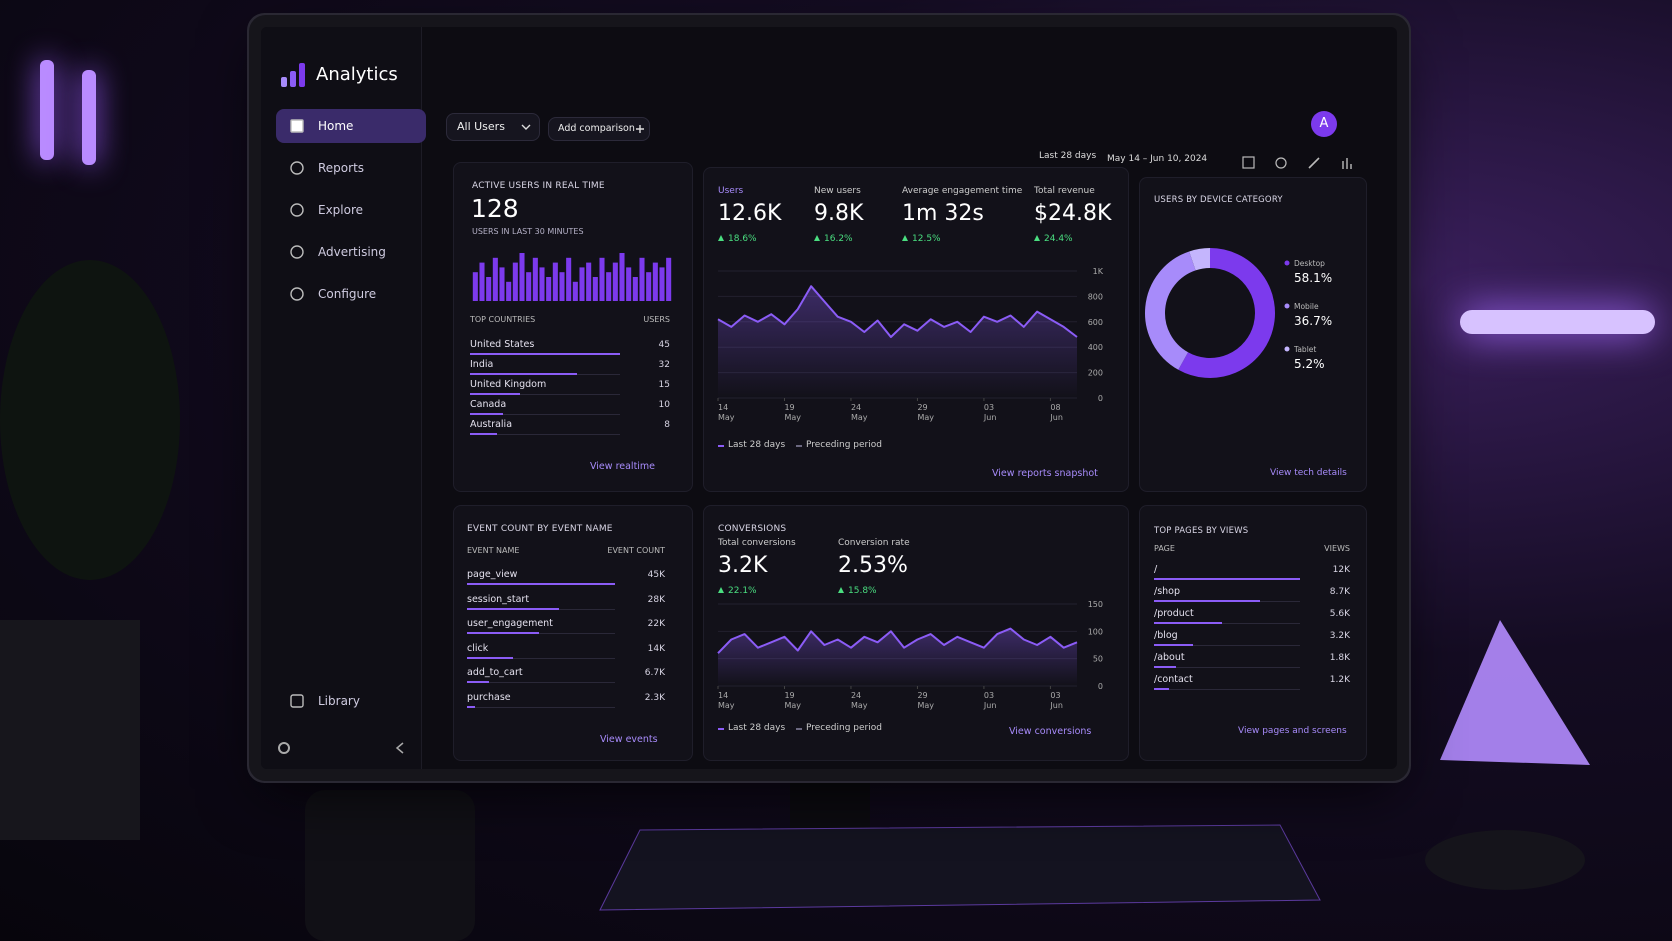  I want to click on range-select: Last 28 days, so click(1068, 156).